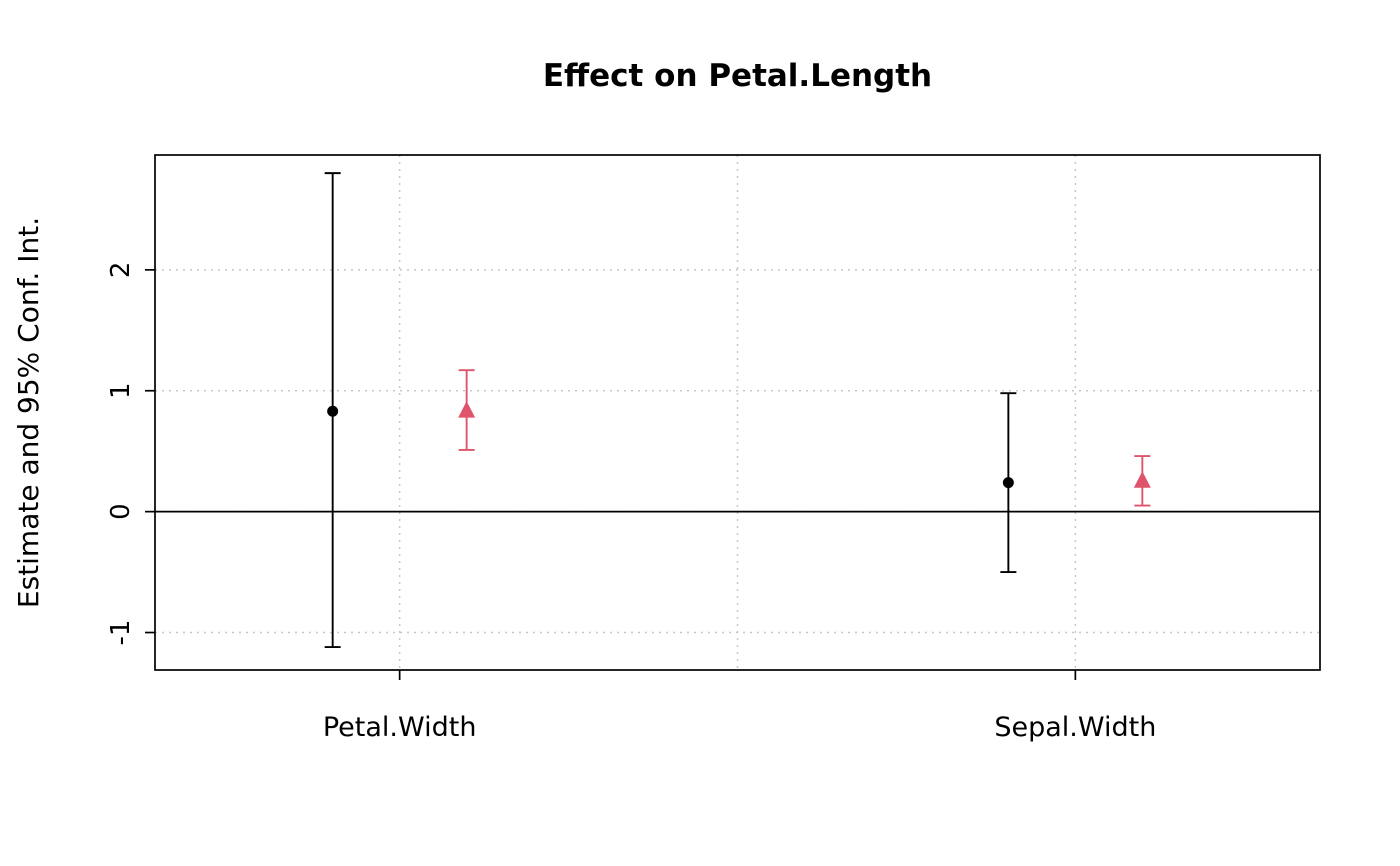  What do you see at coordinates (400, 727) in the screenshot?
I see `x-tick-label: Petal.Width` at bounding box center [400, 727].